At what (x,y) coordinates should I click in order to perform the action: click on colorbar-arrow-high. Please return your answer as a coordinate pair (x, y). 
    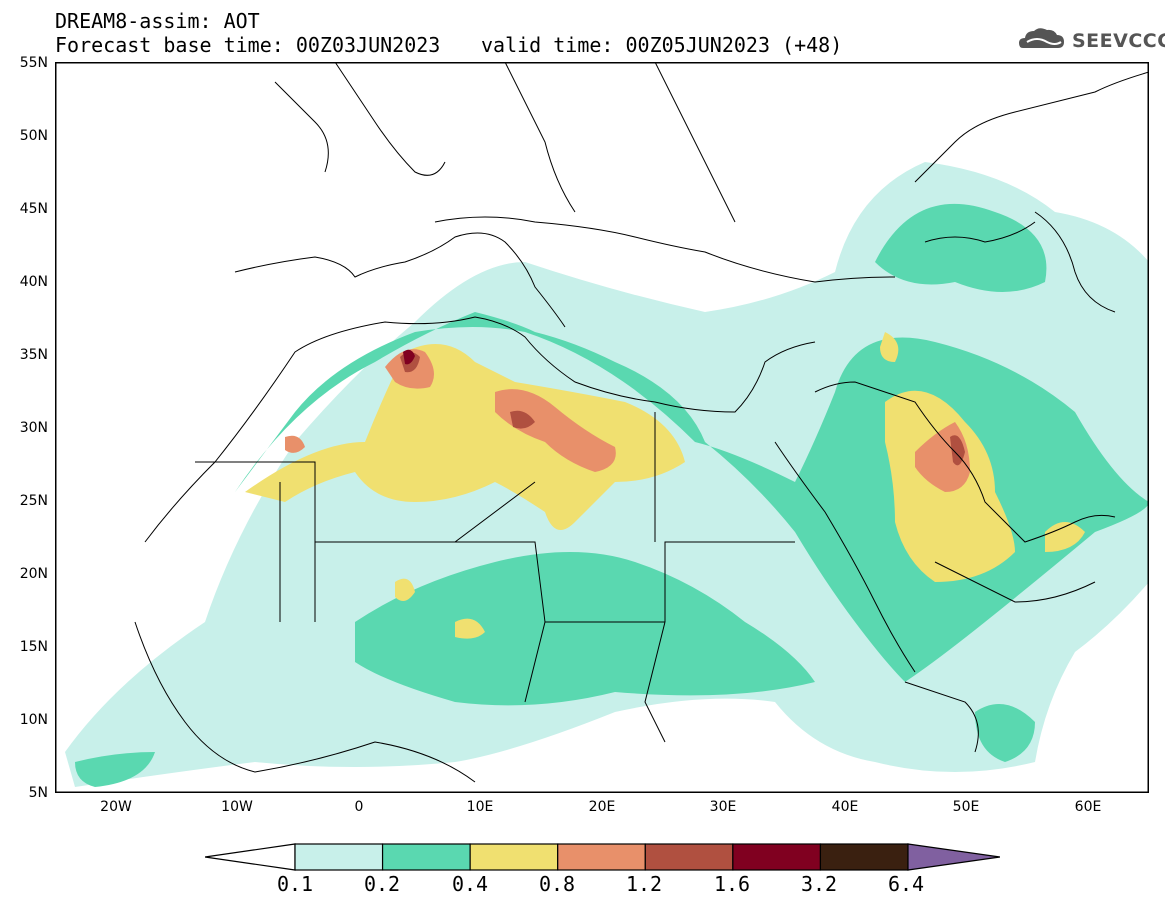
    Looking at the image, I should click on (953, 857).